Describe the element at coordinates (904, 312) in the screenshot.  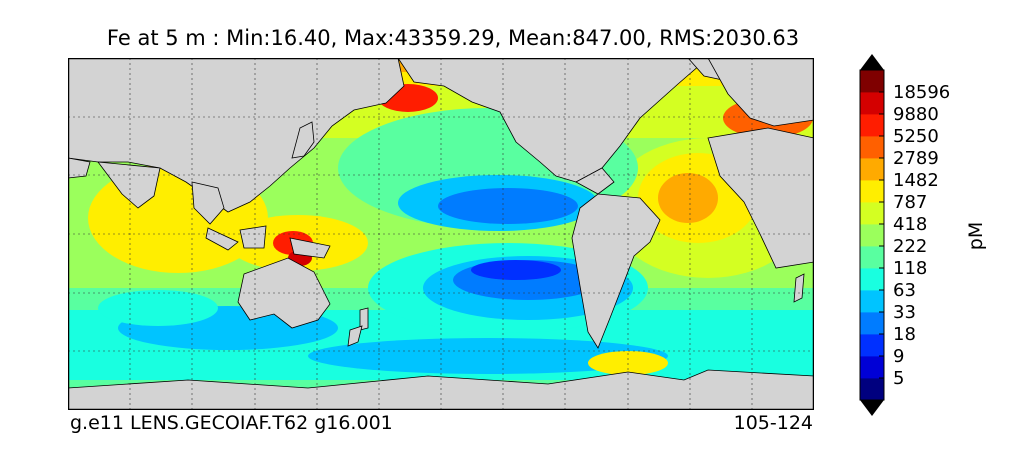
I see `colorbar-tick-label: 33` at that location.